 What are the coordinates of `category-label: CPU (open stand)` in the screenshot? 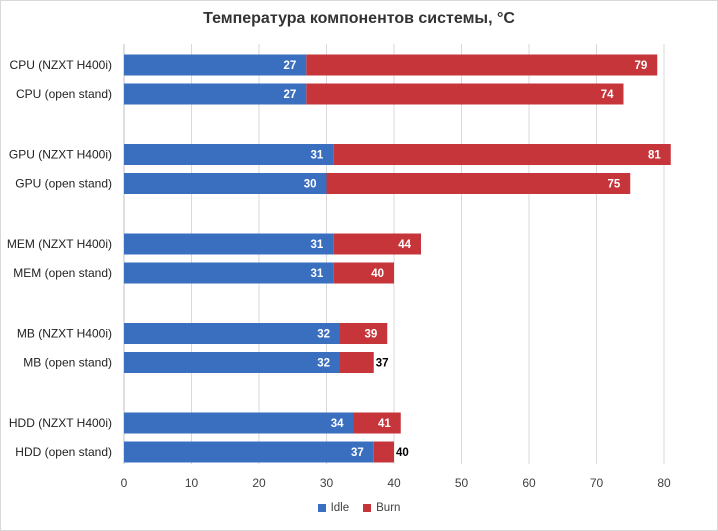 It's located at (64, 94).